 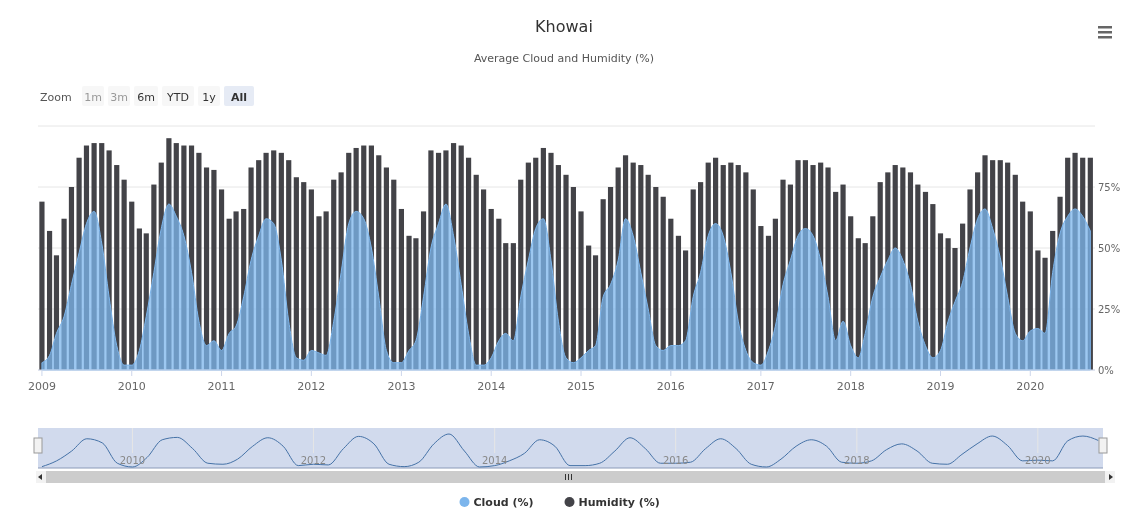 What do you see at coordinates (1030, 386) in the screenshot?
I see `x-tick-label: 2020` at bounding box center [1030, 386].